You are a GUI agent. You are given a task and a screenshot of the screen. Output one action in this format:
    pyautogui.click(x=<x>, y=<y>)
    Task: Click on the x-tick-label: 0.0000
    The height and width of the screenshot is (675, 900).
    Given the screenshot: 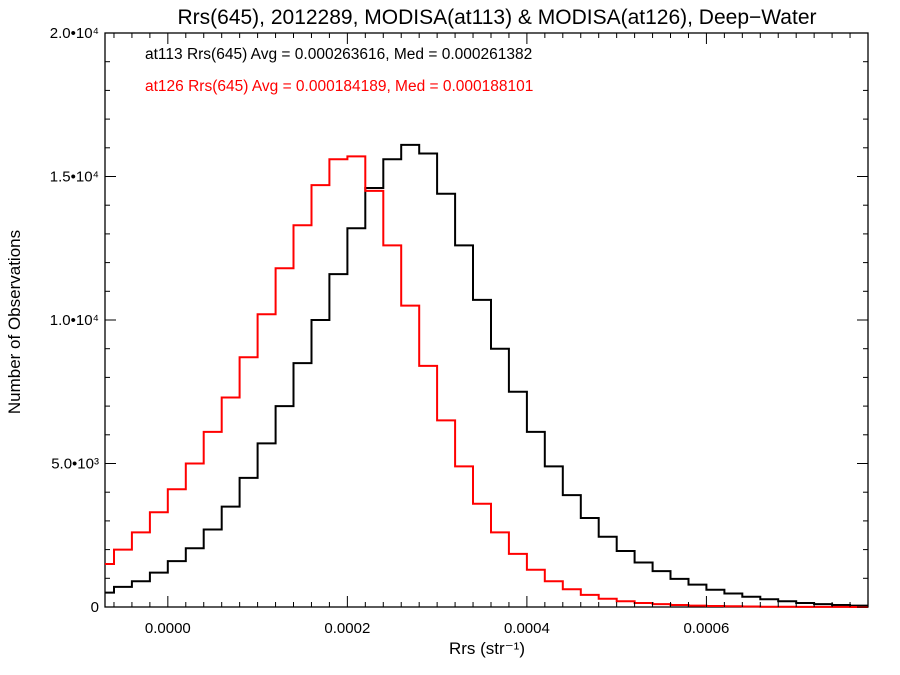 What is the action you would take?
    pyautogui.click(x=168, y=628)
    